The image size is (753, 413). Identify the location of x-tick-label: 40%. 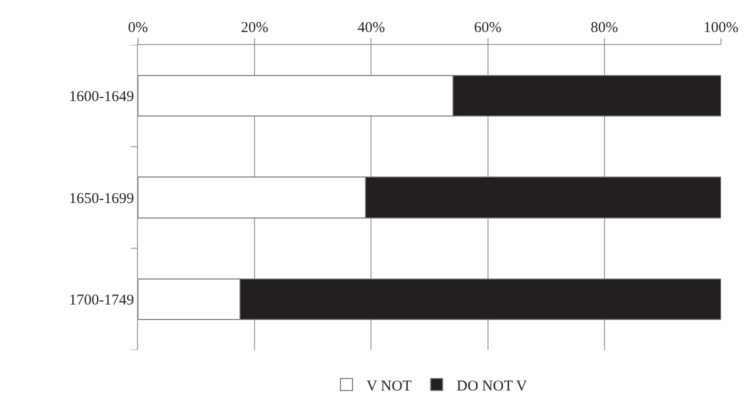
(371, 28).